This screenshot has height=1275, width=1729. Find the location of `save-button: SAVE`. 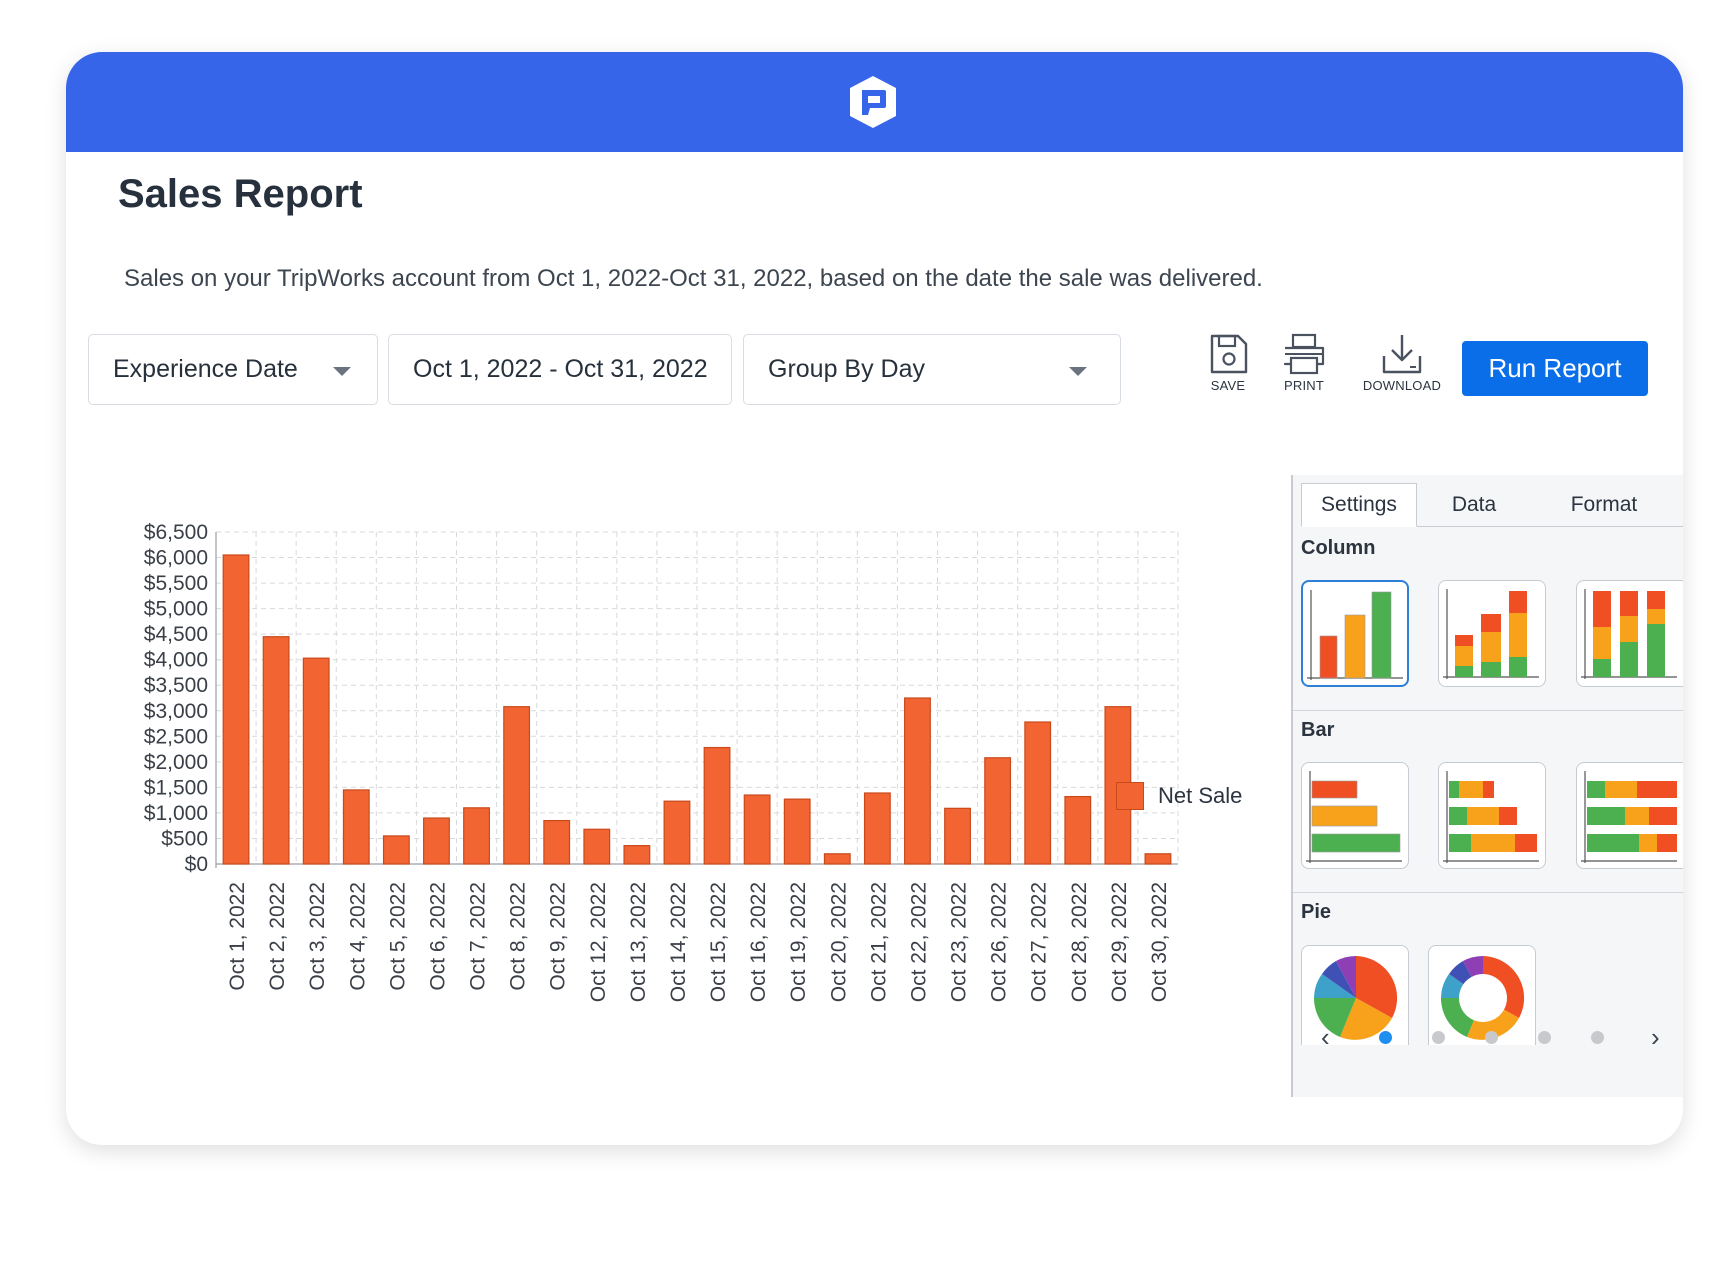

save-button: SAVE is located at coordinates (1228, 362).